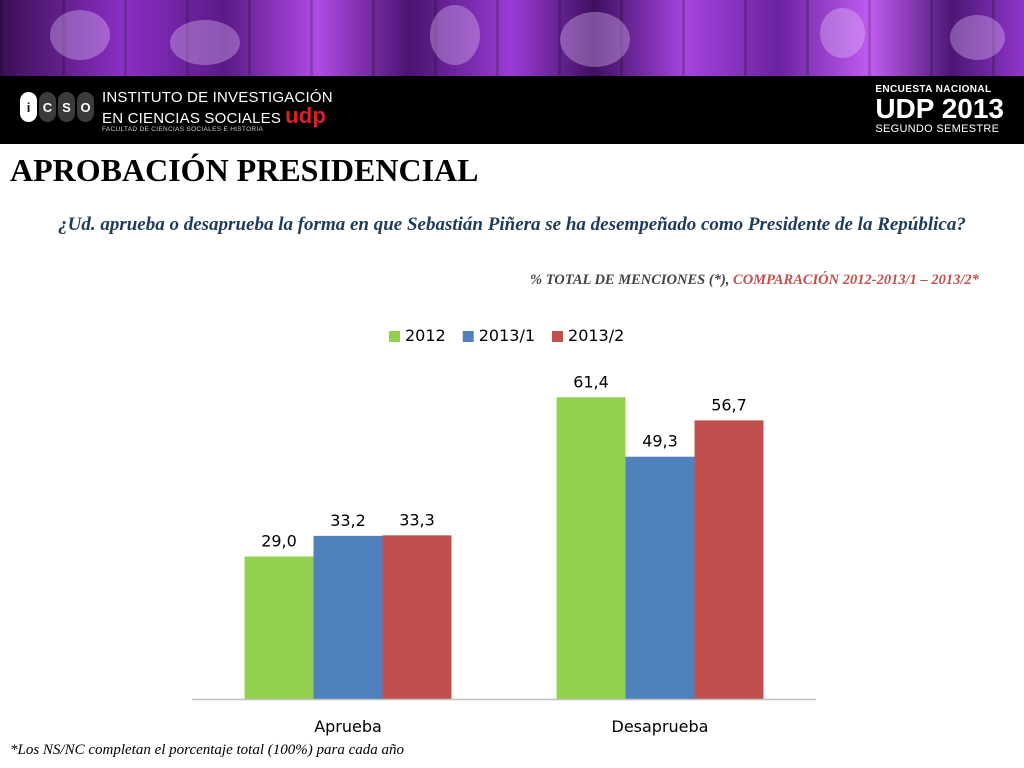 The height and width of the screenshot is (768, 1024). What do you see at coordinates (937, 129) in the screenshot?
I see `survey-line-3: SEGUNDO SEMESTRE` at bounding box center [937, 129].